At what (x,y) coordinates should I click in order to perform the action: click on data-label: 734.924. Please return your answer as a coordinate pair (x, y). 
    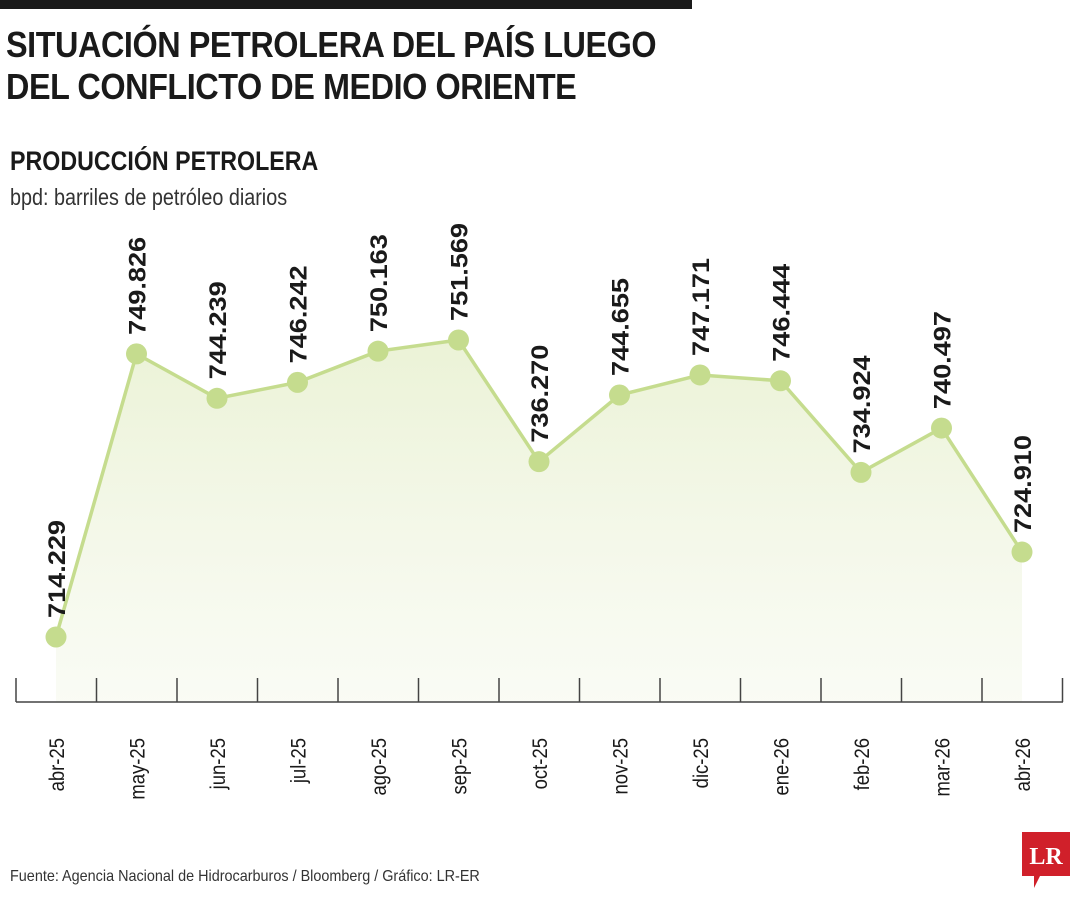
    Looking at the image, I should click on (862, 404).